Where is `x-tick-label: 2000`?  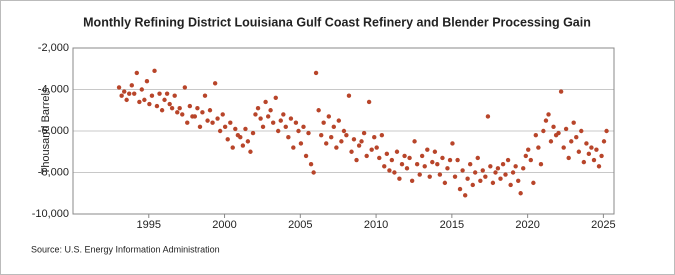 x-tick-label: 2000 is located at coordinates (224, 225).